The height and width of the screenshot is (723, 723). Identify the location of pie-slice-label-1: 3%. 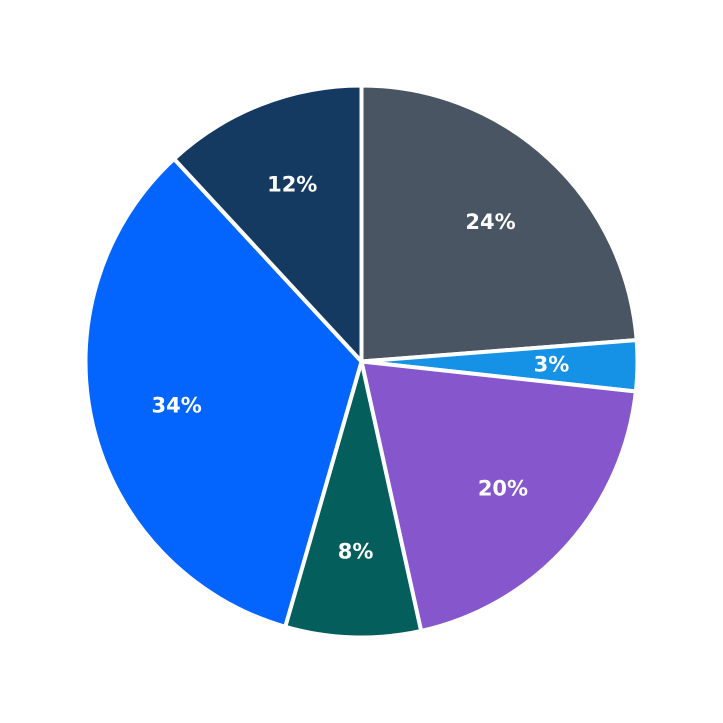
(552, 364).